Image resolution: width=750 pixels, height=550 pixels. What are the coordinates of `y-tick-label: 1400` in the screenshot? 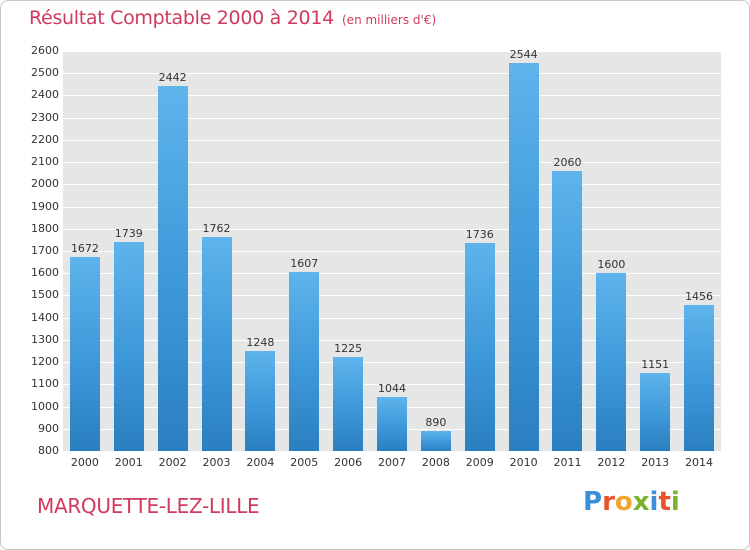 It's located at (45, 317).